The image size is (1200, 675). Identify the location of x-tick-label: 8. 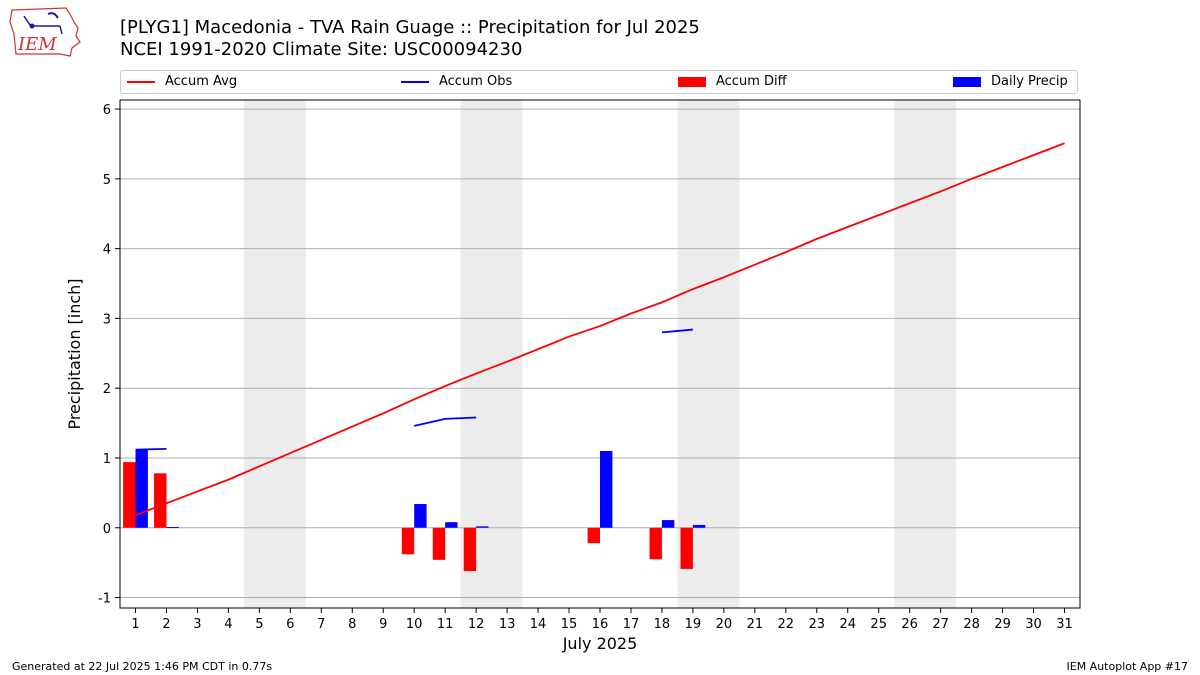
(352, 624).